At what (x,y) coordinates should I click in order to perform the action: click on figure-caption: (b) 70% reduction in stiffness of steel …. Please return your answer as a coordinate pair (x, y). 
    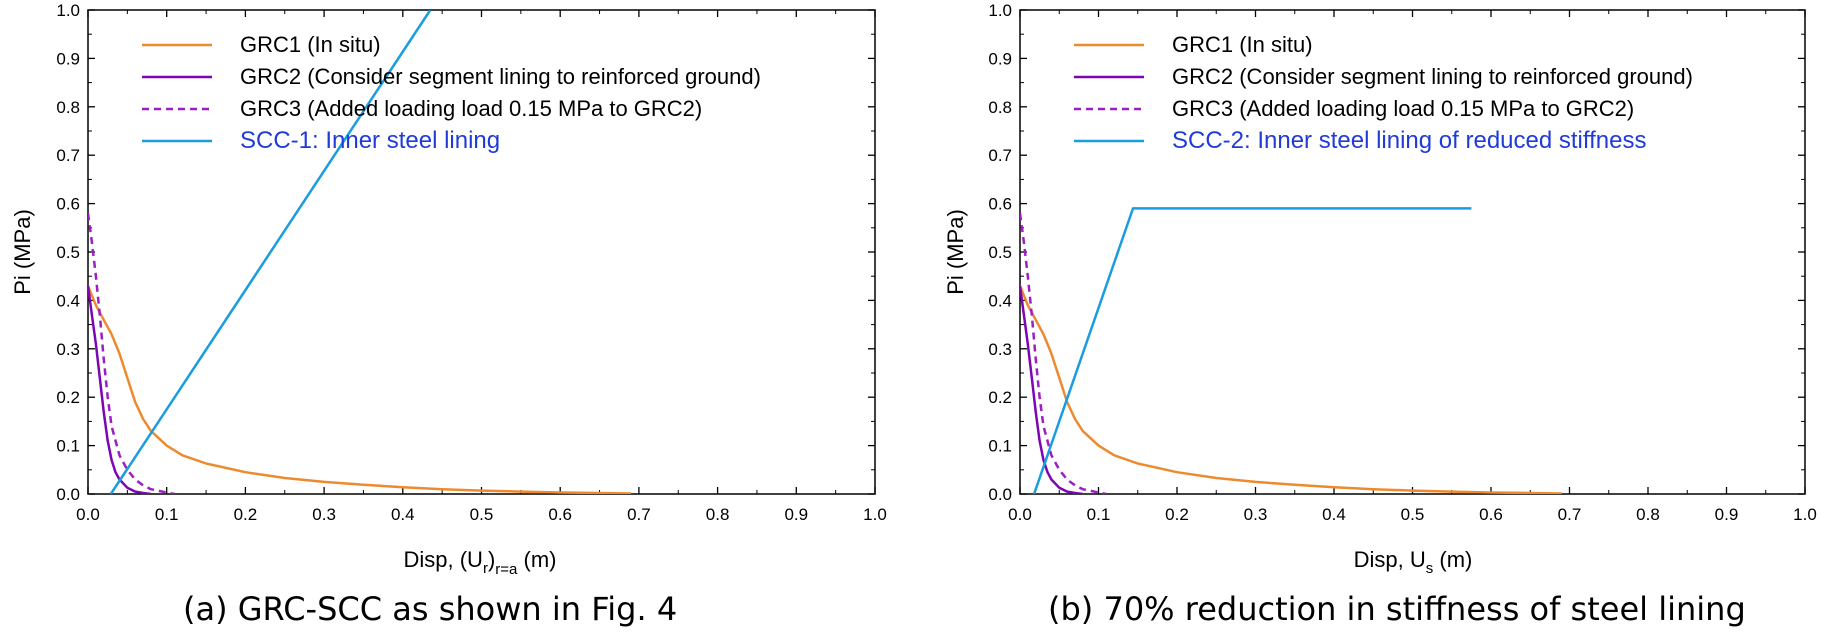
    Looking at the image, I should click on (1397, 609).